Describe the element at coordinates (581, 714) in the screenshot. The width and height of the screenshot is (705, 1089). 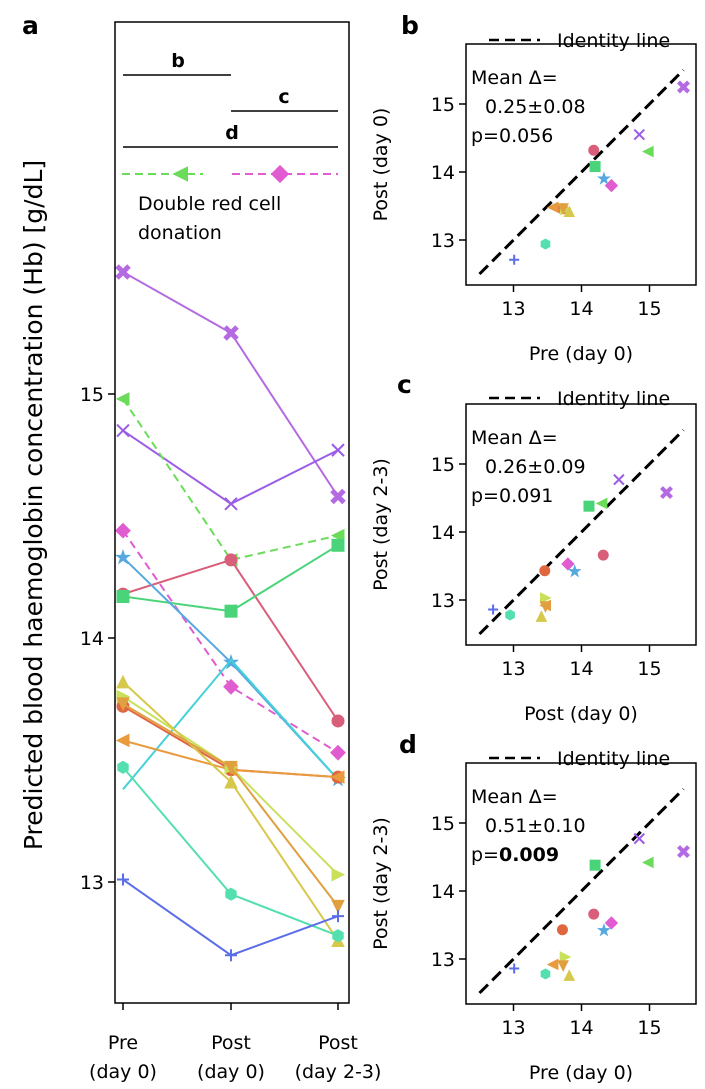
I see `x-axis-label: Post (day 0)` at that location.